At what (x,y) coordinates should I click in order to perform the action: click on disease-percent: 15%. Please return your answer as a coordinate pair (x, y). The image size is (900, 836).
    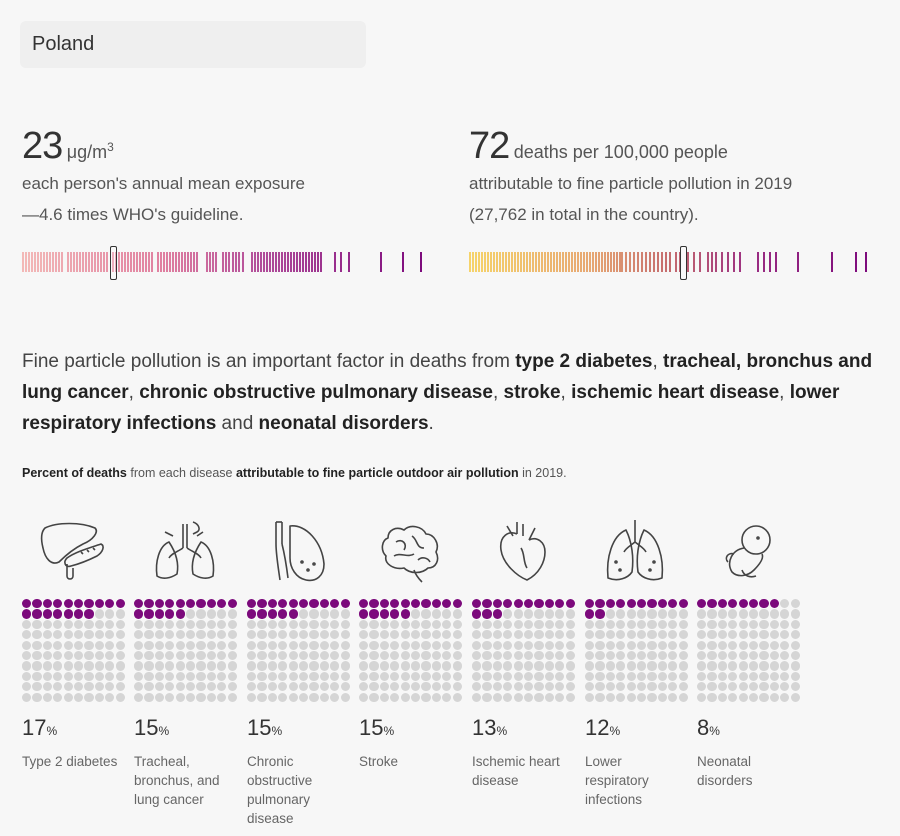
    Looking at the image, I should click on (265, 727).